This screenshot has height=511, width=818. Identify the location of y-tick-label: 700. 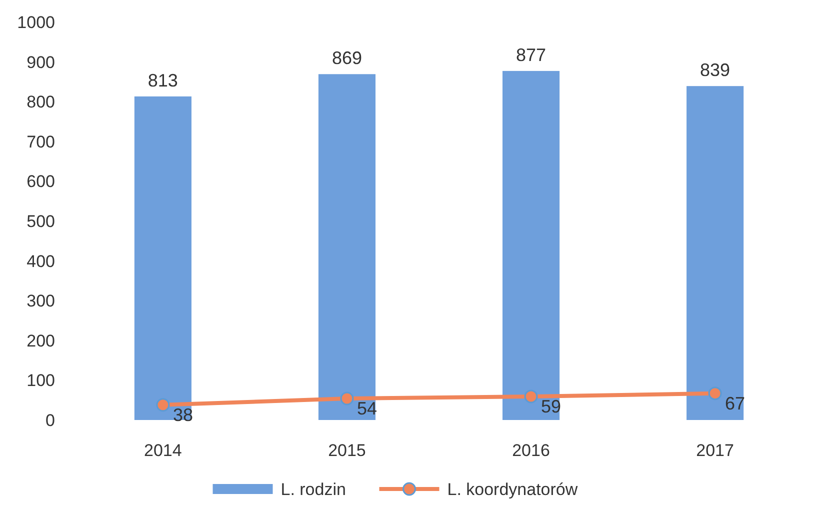
(40, 142).